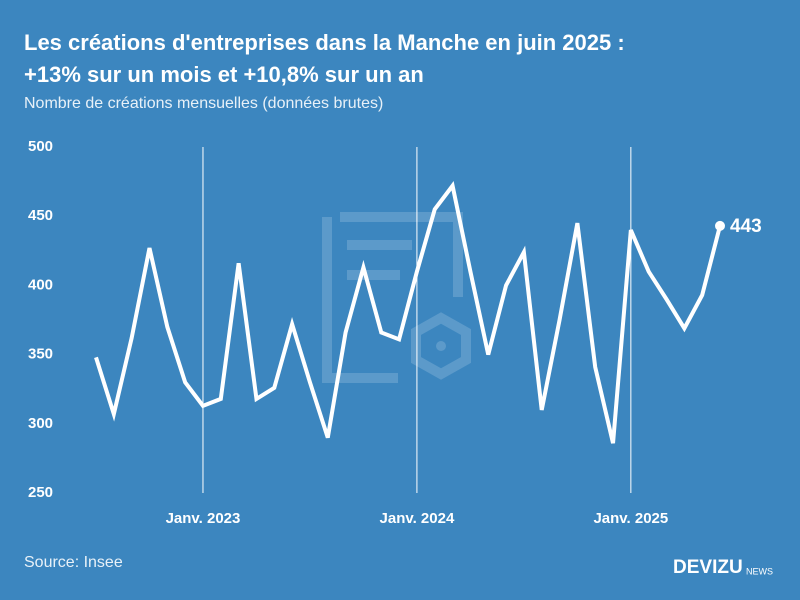 This screenshot has width=800, height=600. Describe the element at coordinates (40, 215) in the screenshot. I see `y-tick-label: 450` at that location.